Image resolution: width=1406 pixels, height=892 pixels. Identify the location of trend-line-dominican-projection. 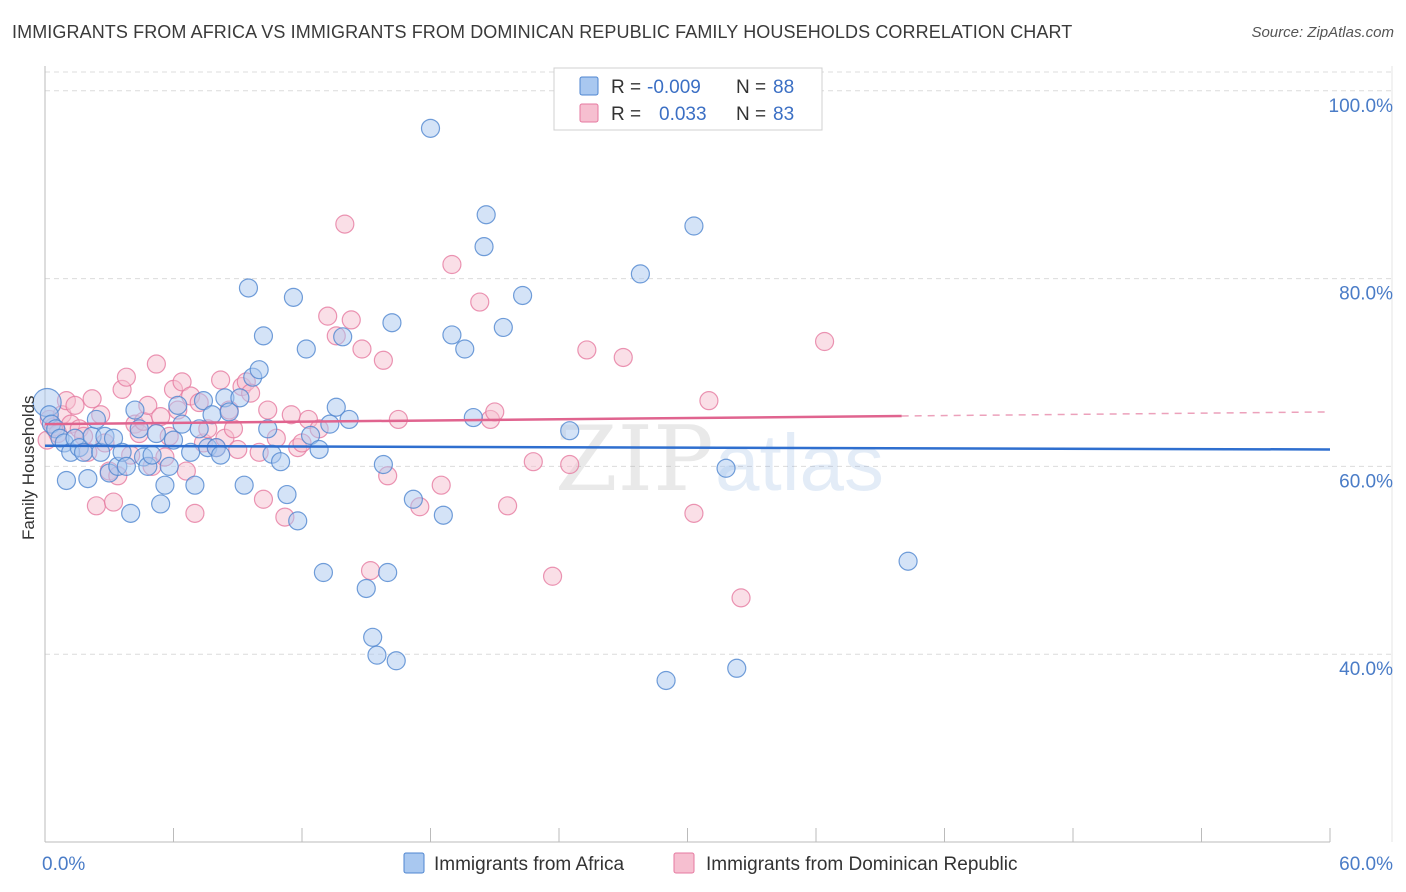
(1116, 414).